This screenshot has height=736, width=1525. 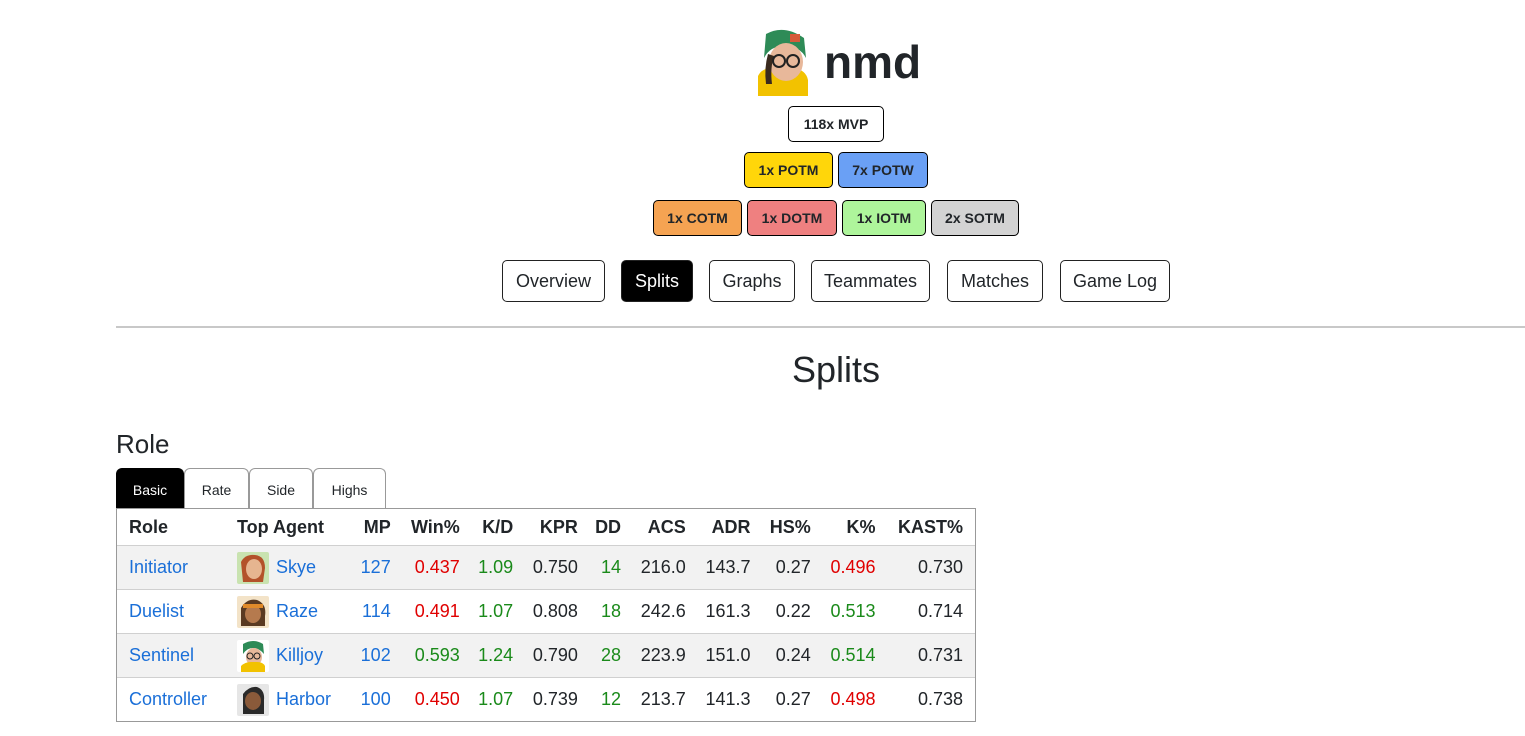 What do you see at coordinates (1115, 281) in the screenshot?
I see `nav-game-log-button: Game Log` at bounding box center [1115, 281].